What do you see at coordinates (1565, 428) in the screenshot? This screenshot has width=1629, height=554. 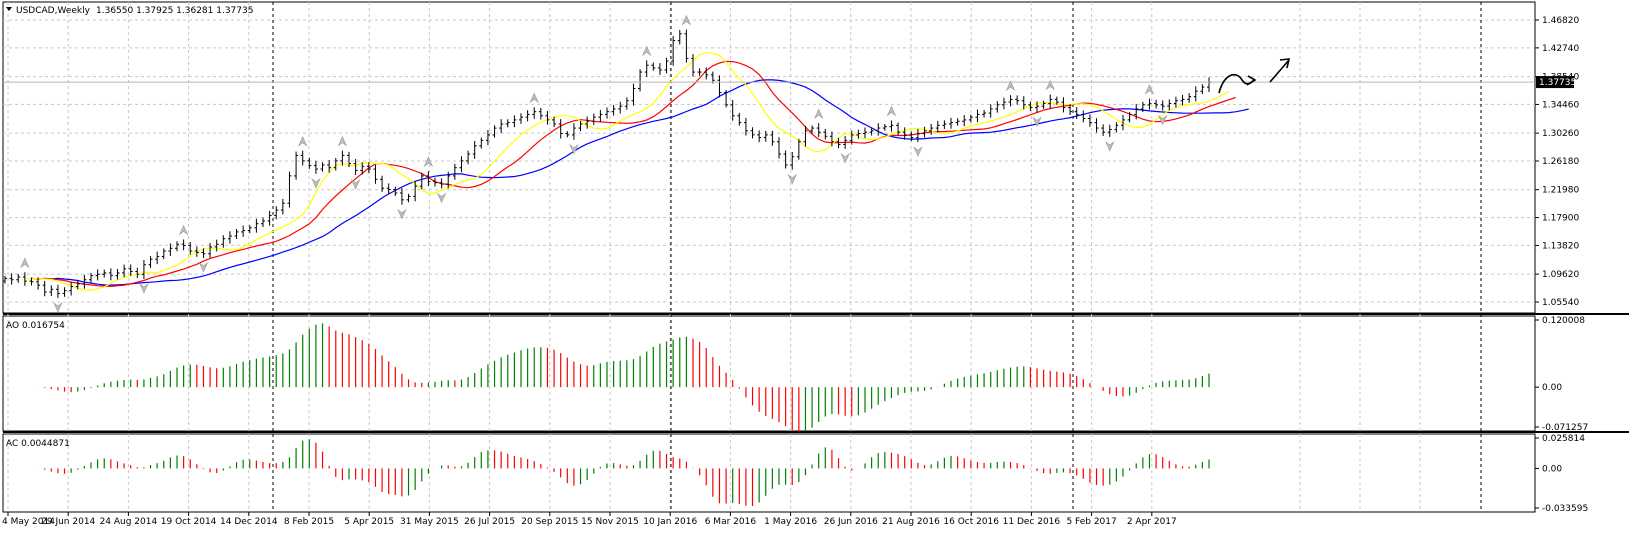 I see `y-tick-label: -0.071257` at bounding box center [1565, 428].